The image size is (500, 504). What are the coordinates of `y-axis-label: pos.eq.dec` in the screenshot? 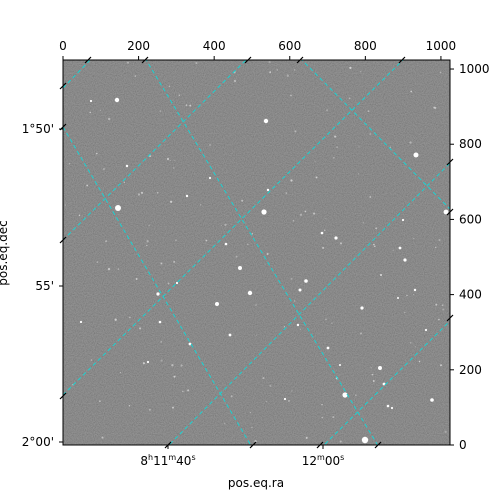 It's located at (5, 252).